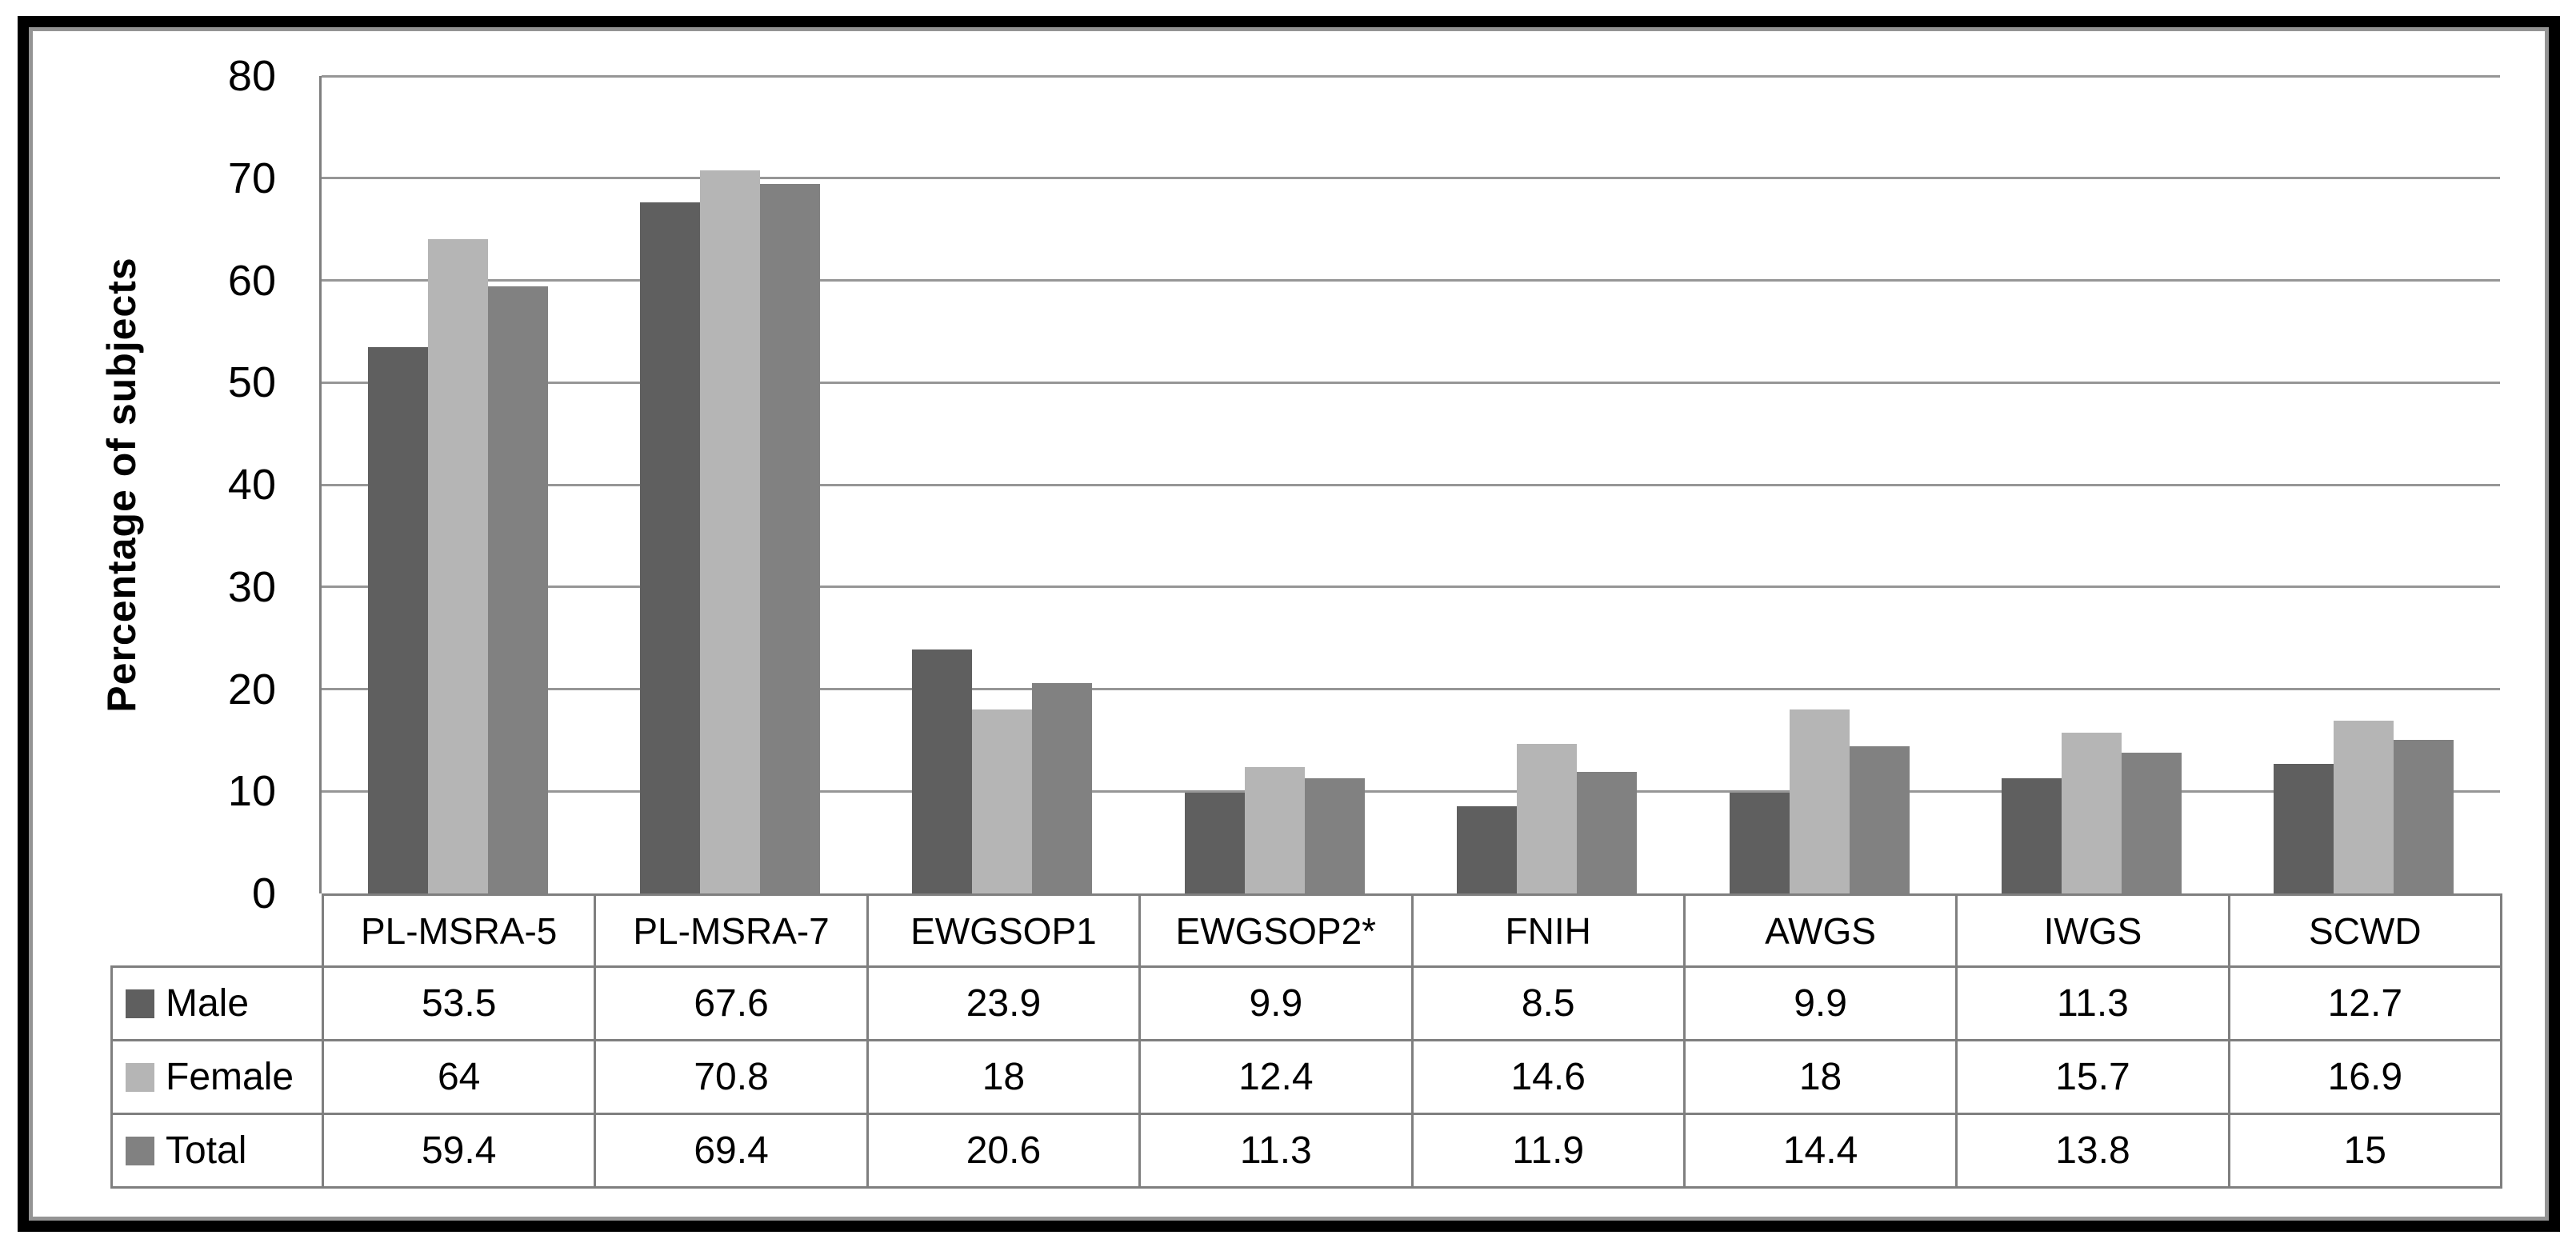 The width and height of the screenshot is (2576, 1243). Describe the element at coordinates (251, 485) in the screenshot. I see `y-tick-label-40: 40` at that location.